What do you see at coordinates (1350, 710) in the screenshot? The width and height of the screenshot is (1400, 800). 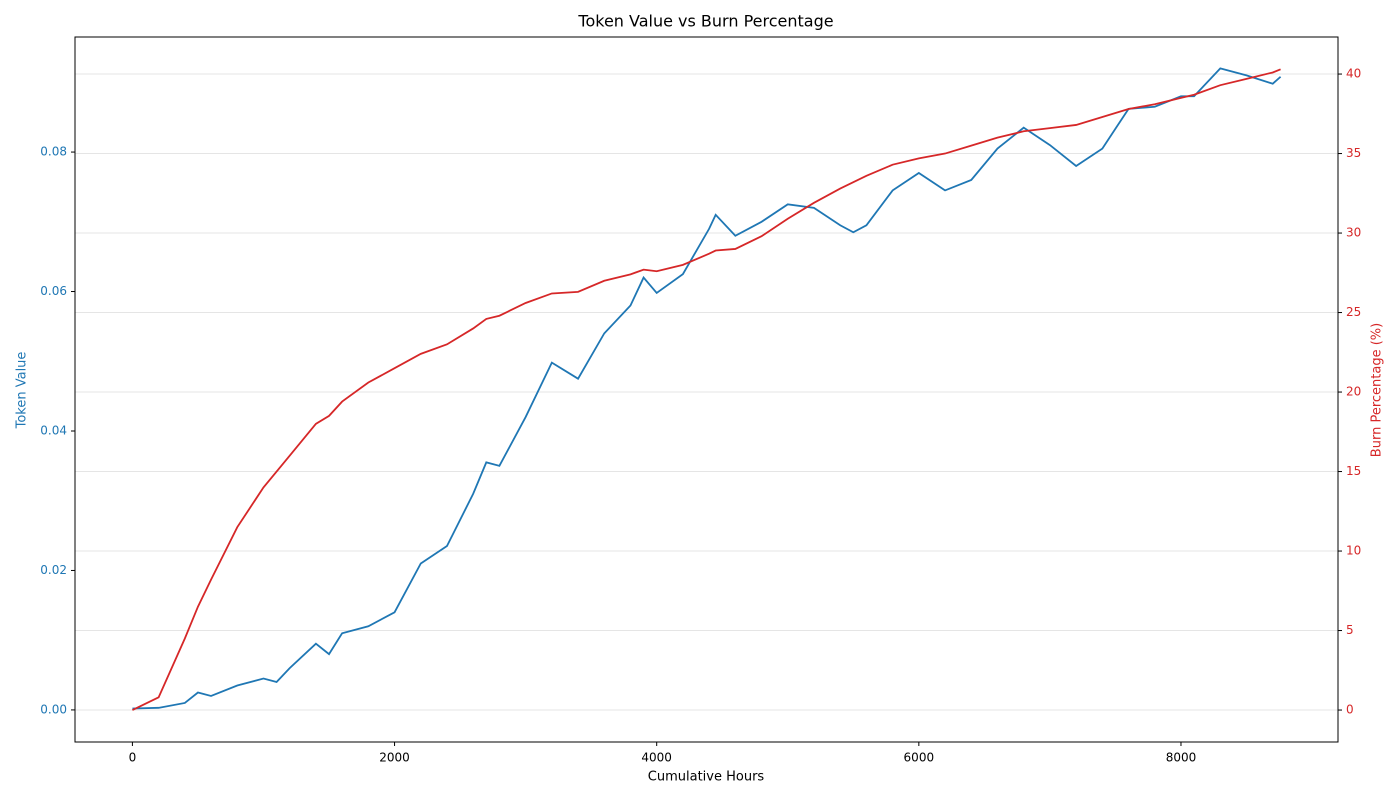 I see `y2-tick-label: 0` at bounding box center [1350, 710].